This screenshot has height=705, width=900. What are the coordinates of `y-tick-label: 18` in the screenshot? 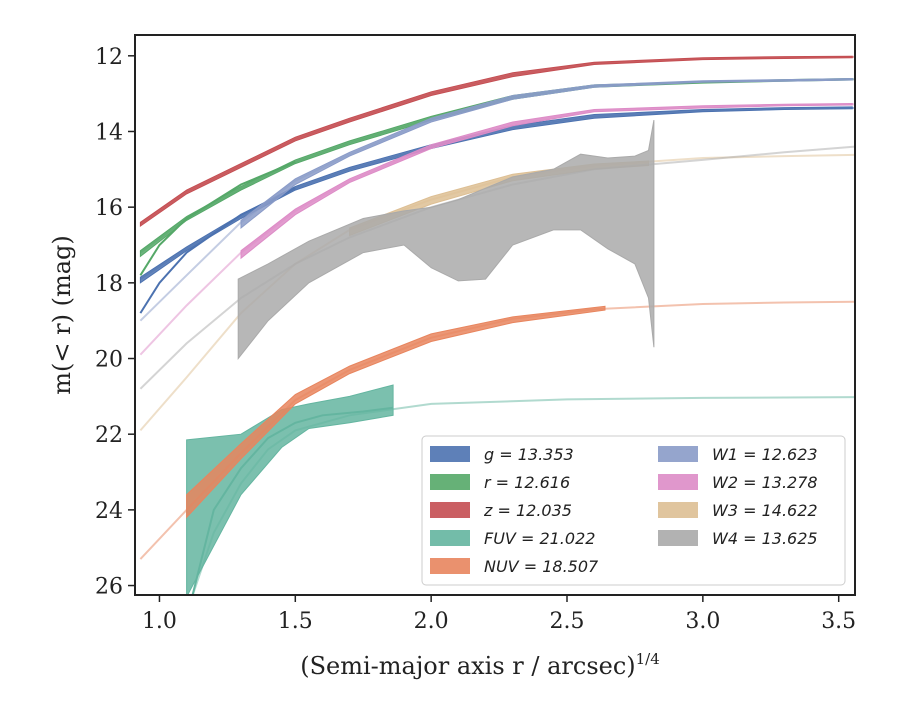 It's located at (109, 284).